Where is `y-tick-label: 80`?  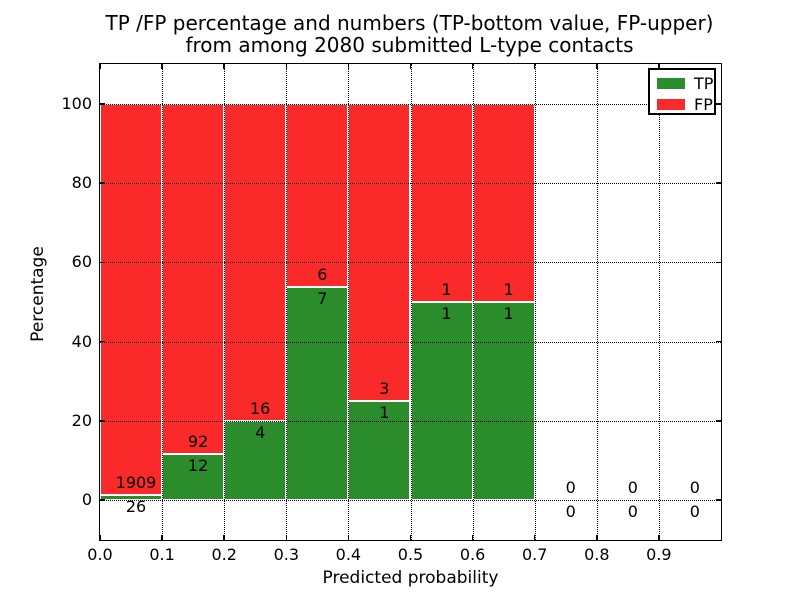 y-tick-label: 80 is located at coordinates (81, 183).